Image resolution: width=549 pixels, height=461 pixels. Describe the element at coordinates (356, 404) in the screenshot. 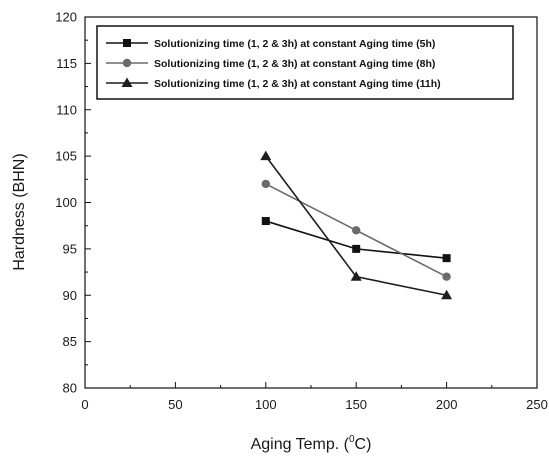

I see `x-tick-label: 150` at that location.